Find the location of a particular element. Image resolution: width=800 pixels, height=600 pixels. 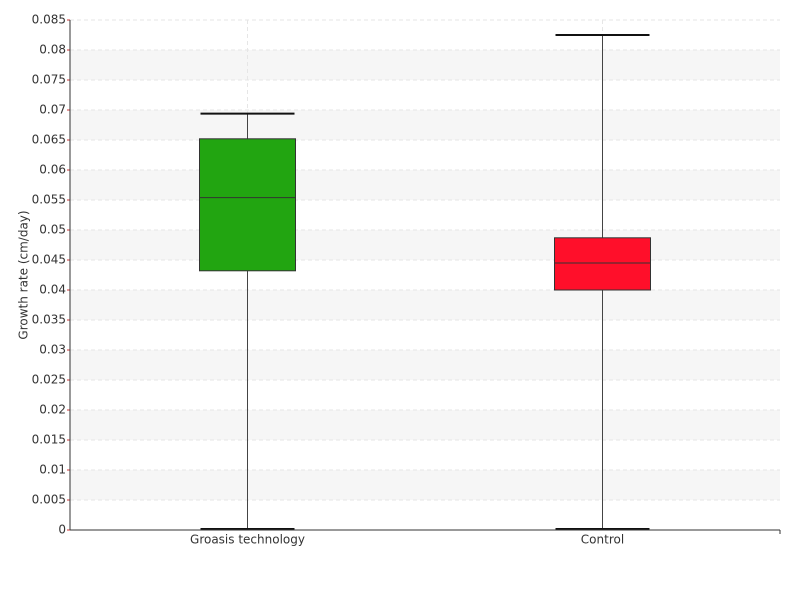

x-tick-label: Control is located at coordinates (602, 540).